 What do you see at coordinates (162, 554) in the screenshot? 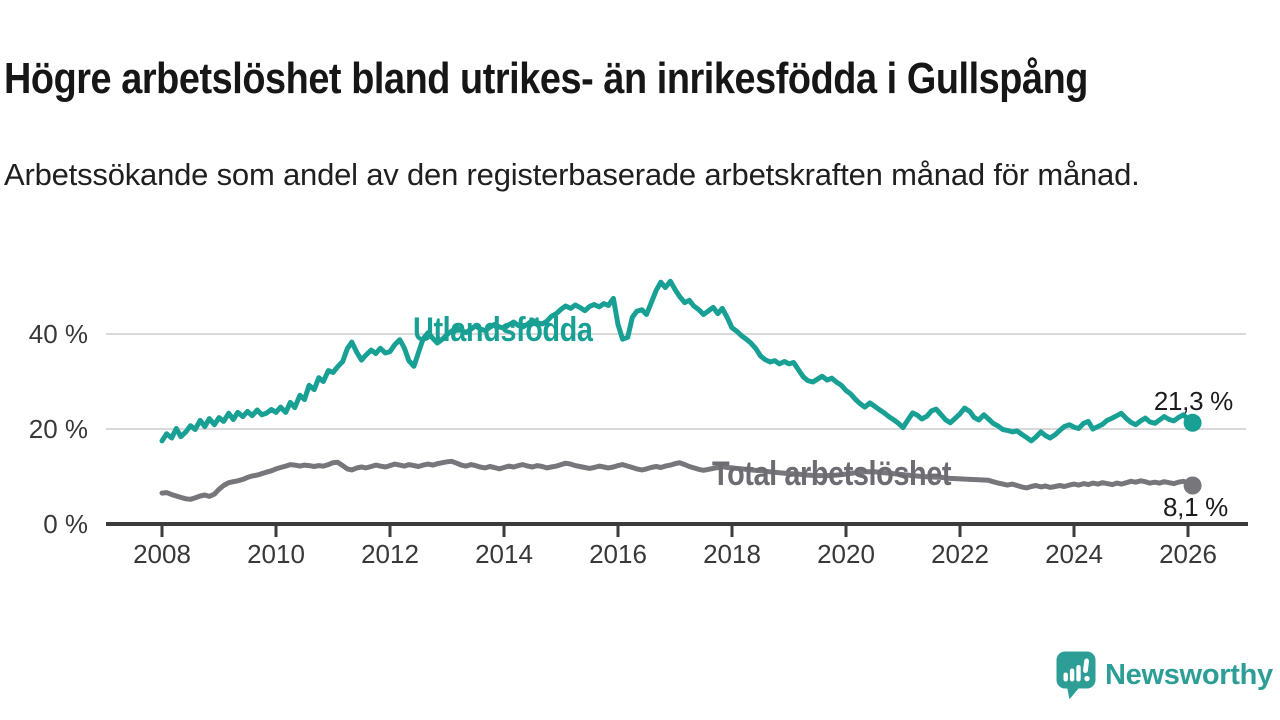
I see `x-tick-label: 2008` at bounding box center [162, 554].